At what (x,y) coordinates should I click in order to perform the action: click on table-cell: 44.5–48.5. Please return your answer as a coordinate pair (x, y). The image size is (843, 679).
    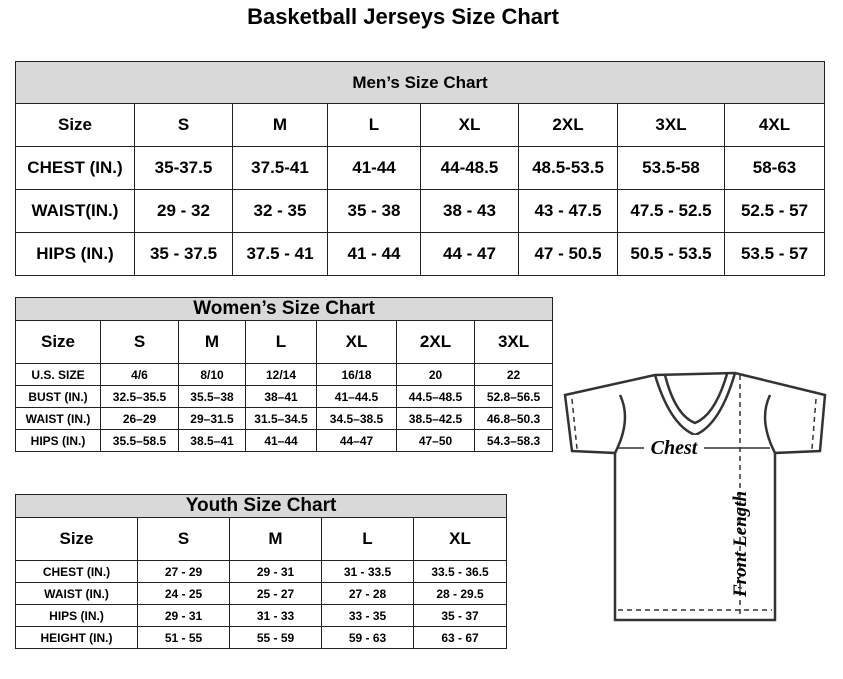
    Looking at the image, I should click on (435, 396).